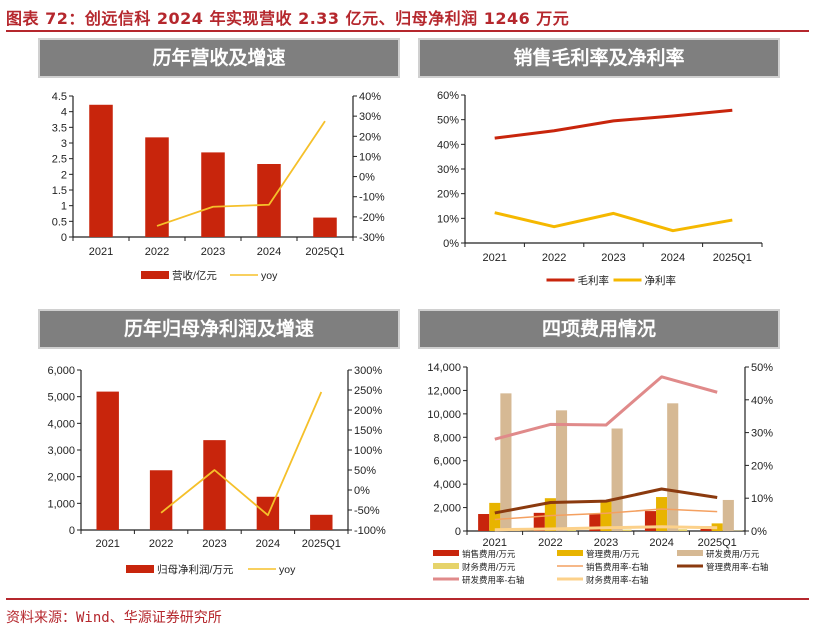  Describe the element at coordinates (661, 280) in the screenshot. I see `svg-text: 净利率` at that location.